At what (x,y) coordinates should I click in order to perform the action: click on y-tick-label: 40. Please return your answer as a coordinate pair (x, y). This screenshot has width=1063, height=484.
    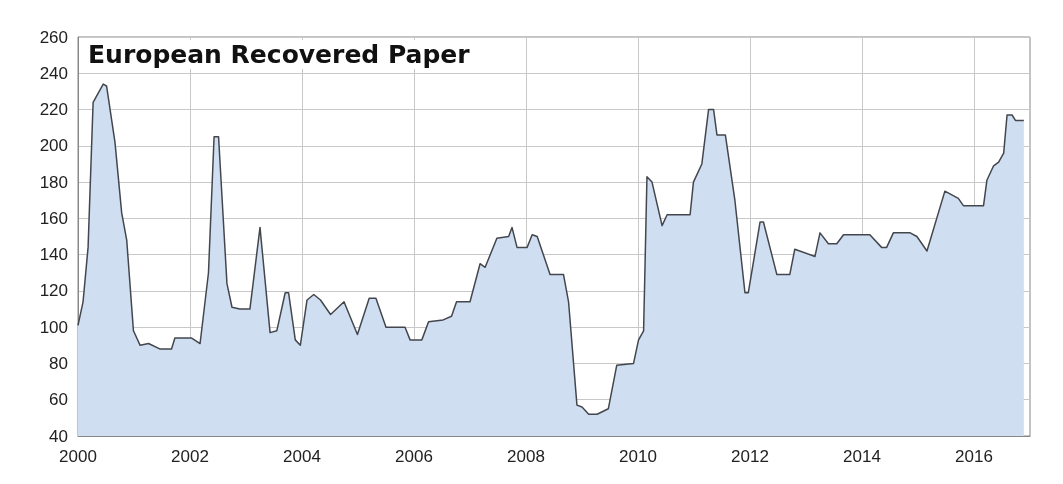
    Looking at the image, I should click on (58, 436).